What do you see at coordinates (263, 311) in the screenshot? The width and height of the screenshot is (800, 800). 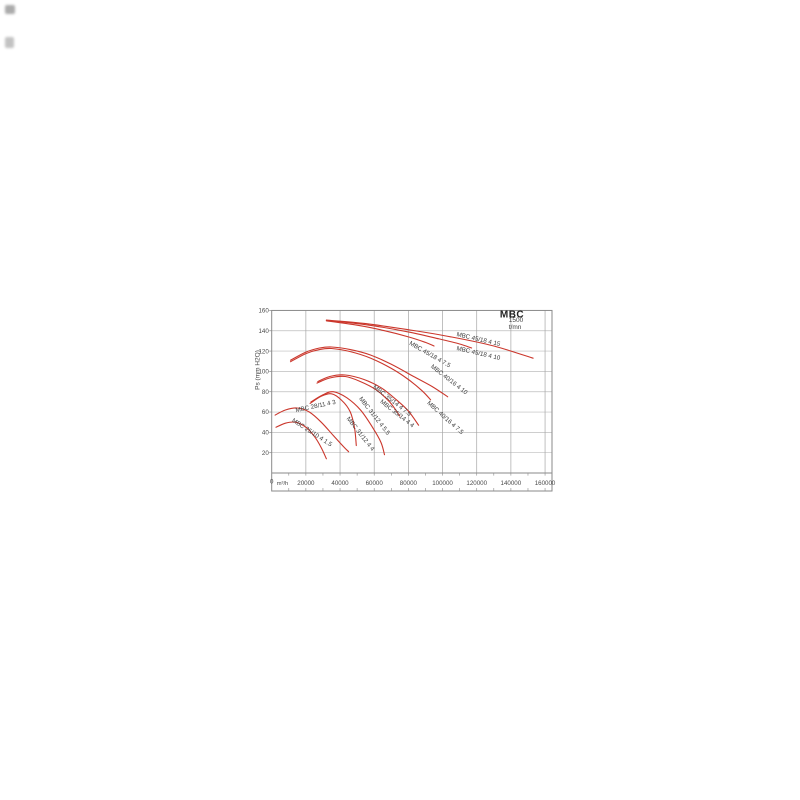 I see `y-tick-label: 160` at bounding box center [263, 311].